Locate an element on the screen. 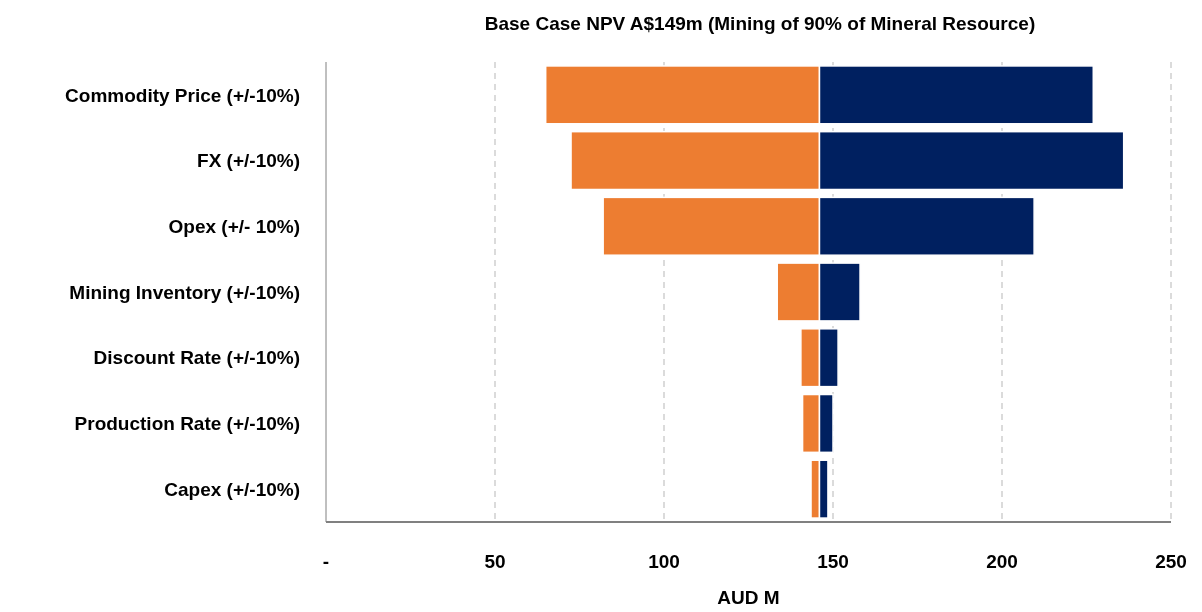 The image size is (1202, 612). x-tick-label: 200 is located at coordinates (1002, 561).